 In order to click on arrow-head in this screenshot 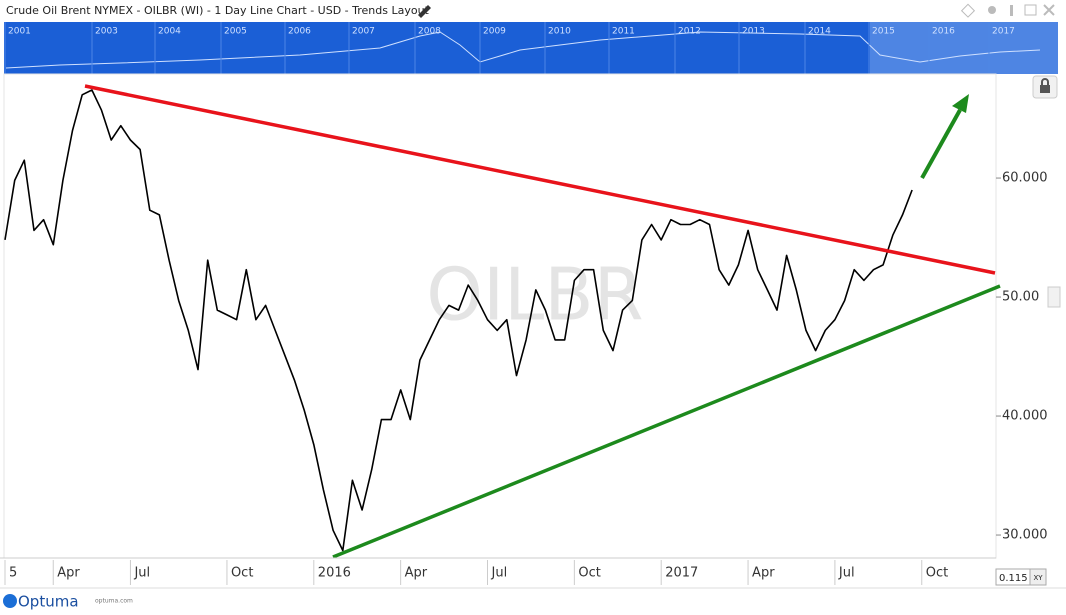, I will do `click(960, 103)`.